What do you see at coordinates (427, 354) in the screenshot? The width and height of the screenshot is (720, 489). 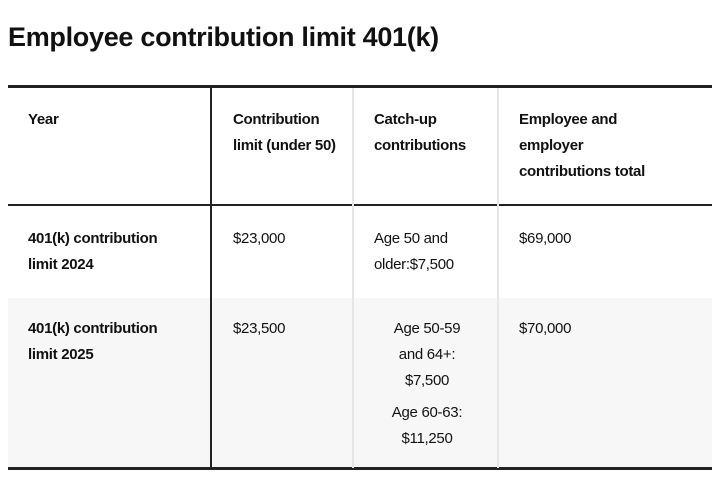 I see `catch-up-50-59: Age 50-59 and 64+: $7,500` at bounding box center [427, 354].